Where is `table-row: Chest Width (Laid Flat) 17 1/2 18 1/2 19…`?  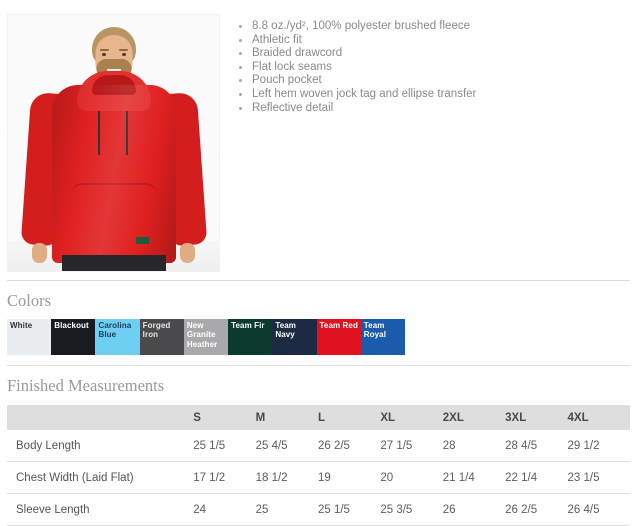 table-row: Chest Width (Laid Flat) 17 1/2 18 1/2 19… is located at coordinates (318, 477).